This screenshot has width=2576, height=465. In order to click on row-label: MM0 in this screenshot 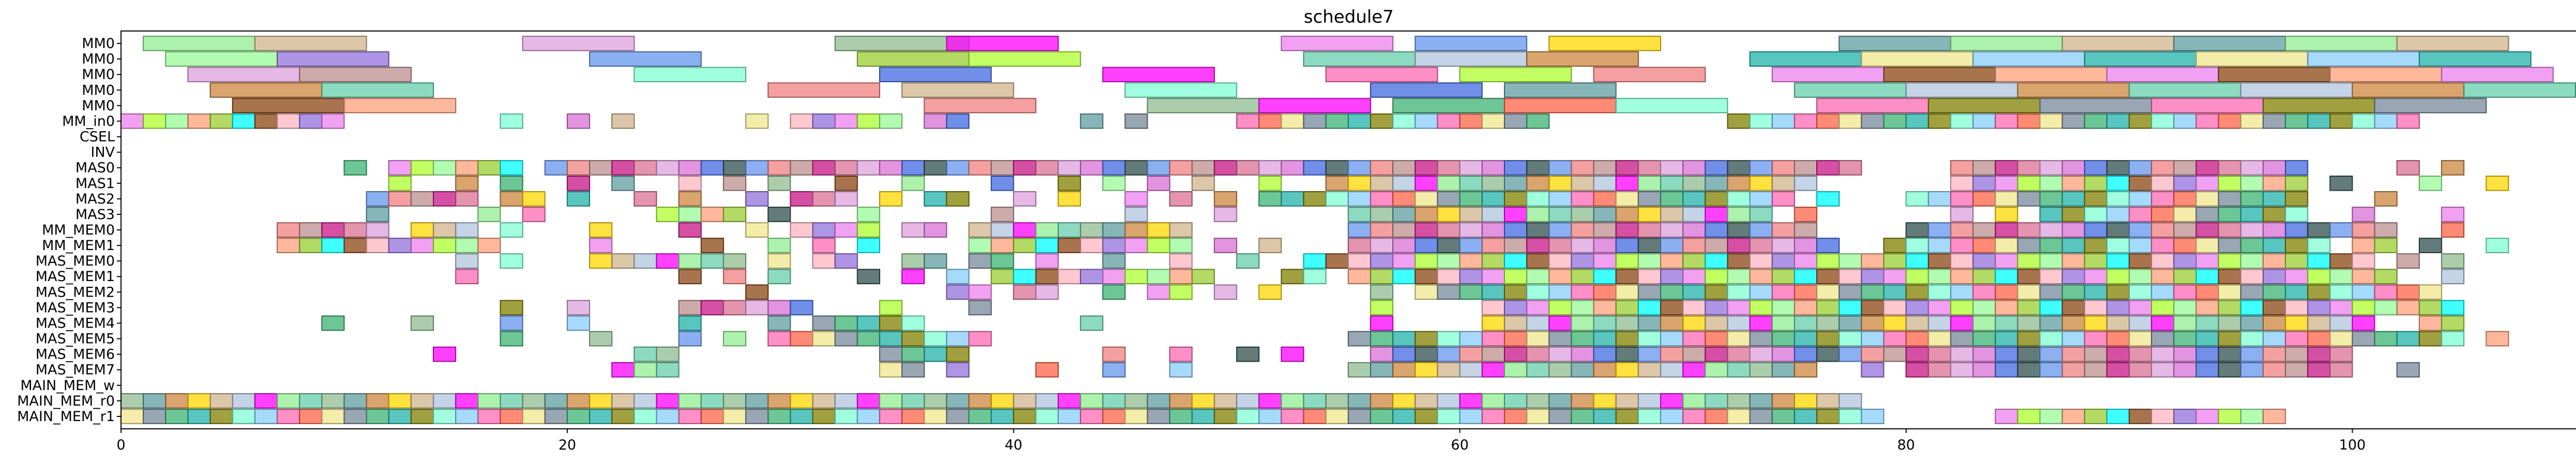, I will do `click(98, 59)`.